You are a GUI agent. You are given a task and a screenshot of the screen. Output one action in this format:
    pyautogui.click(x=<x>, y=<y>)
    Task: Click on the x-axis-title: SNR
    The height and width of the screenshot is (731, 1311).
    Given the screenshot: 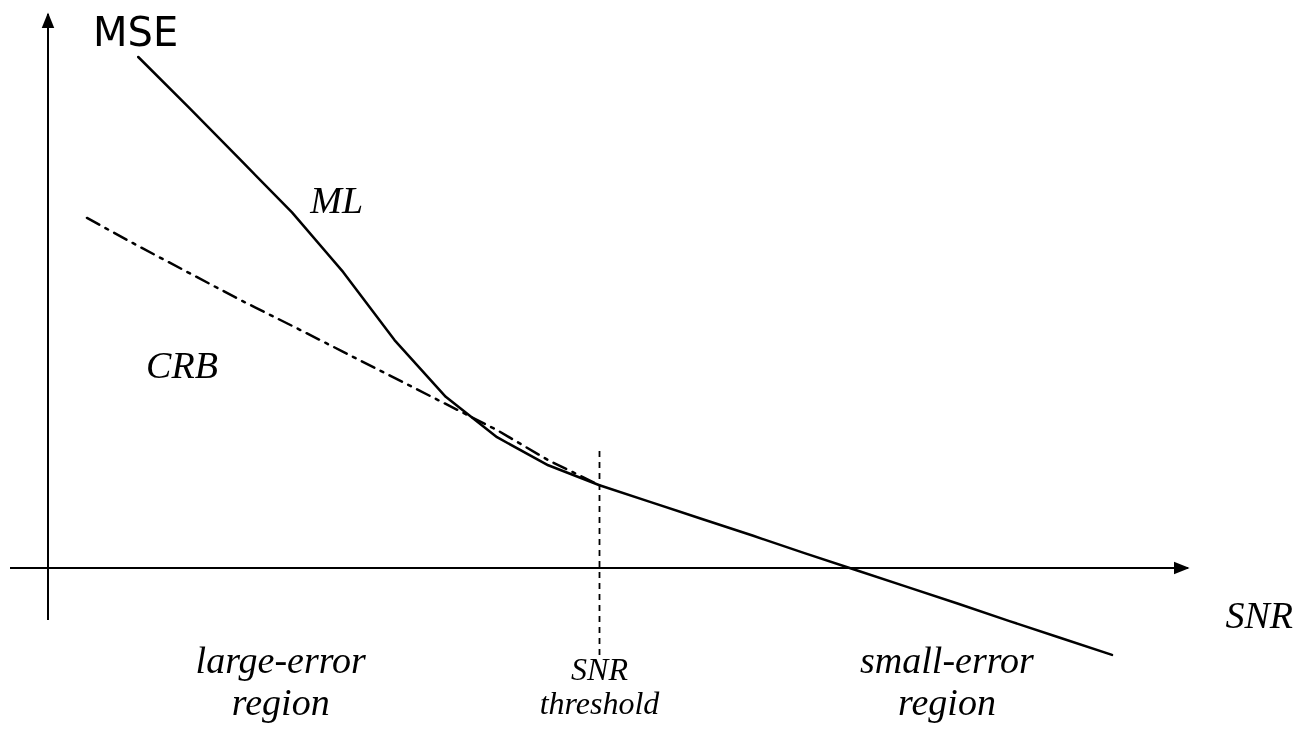 What is the action you would take?
    pyautogui.click(x=1259, y=615)
    